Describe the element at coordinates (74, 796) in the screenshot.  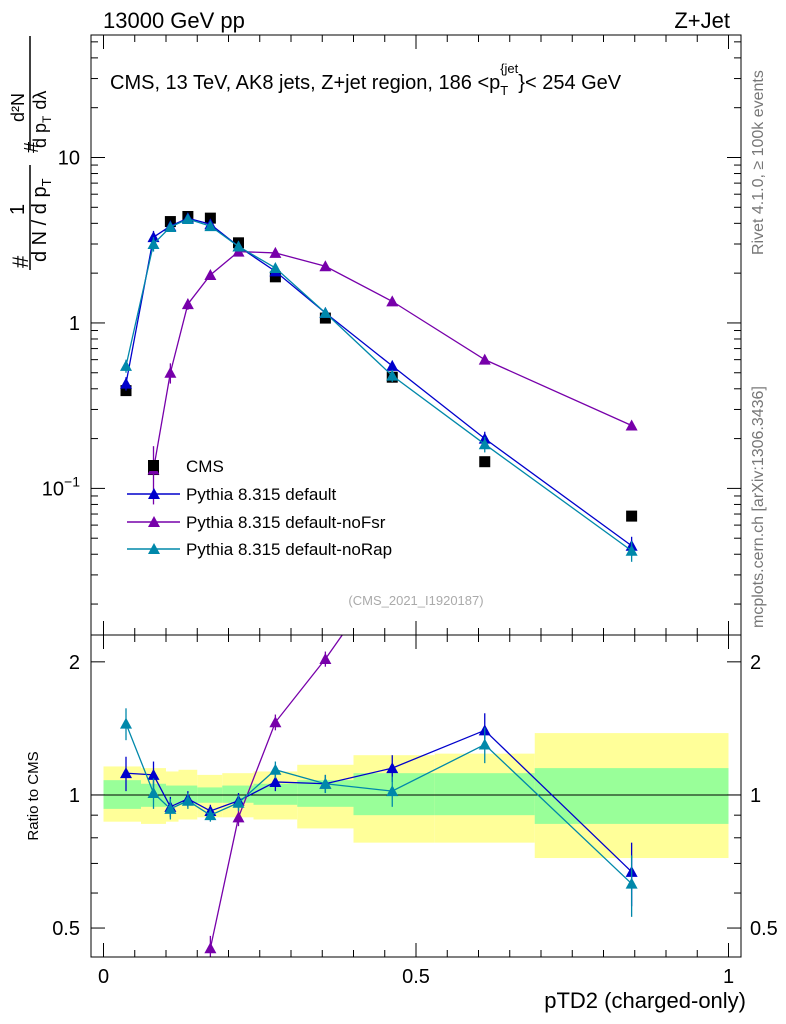
I see `ratio-ytick-label-left: 1` at that location.